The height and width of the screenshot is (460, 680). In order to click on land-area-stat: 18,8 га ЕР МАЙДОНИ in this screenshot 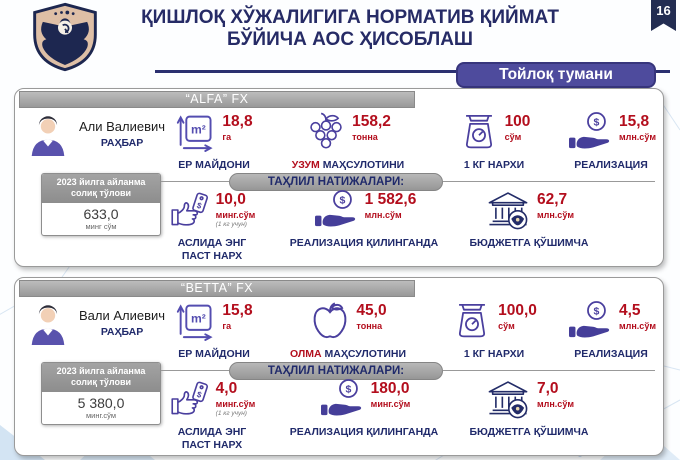, I will do `click(214, 141)`.